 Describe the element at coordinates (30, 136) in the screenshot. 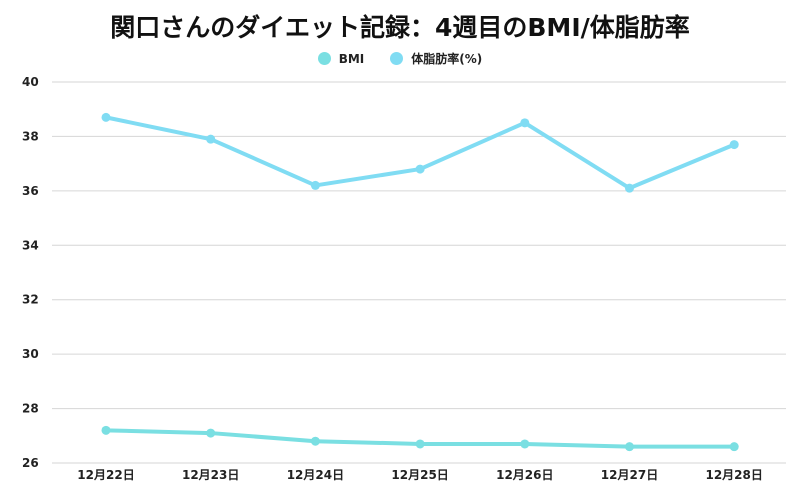

I see `y-tick-label: 38` at that location.